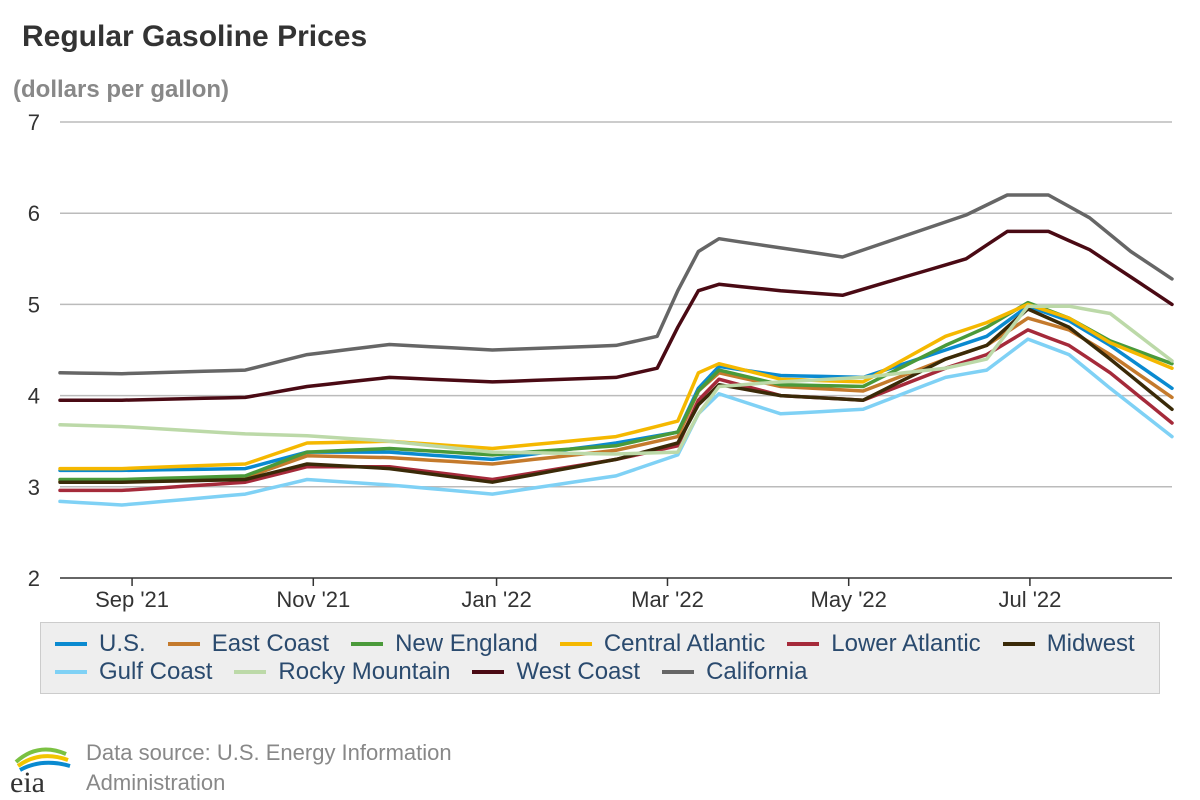 The height and width of the screenshot is (800, 1200). Describe the element at coordinates (684, 643) in the screenshot. I see `legend-label: Central Atlantic` at that location.